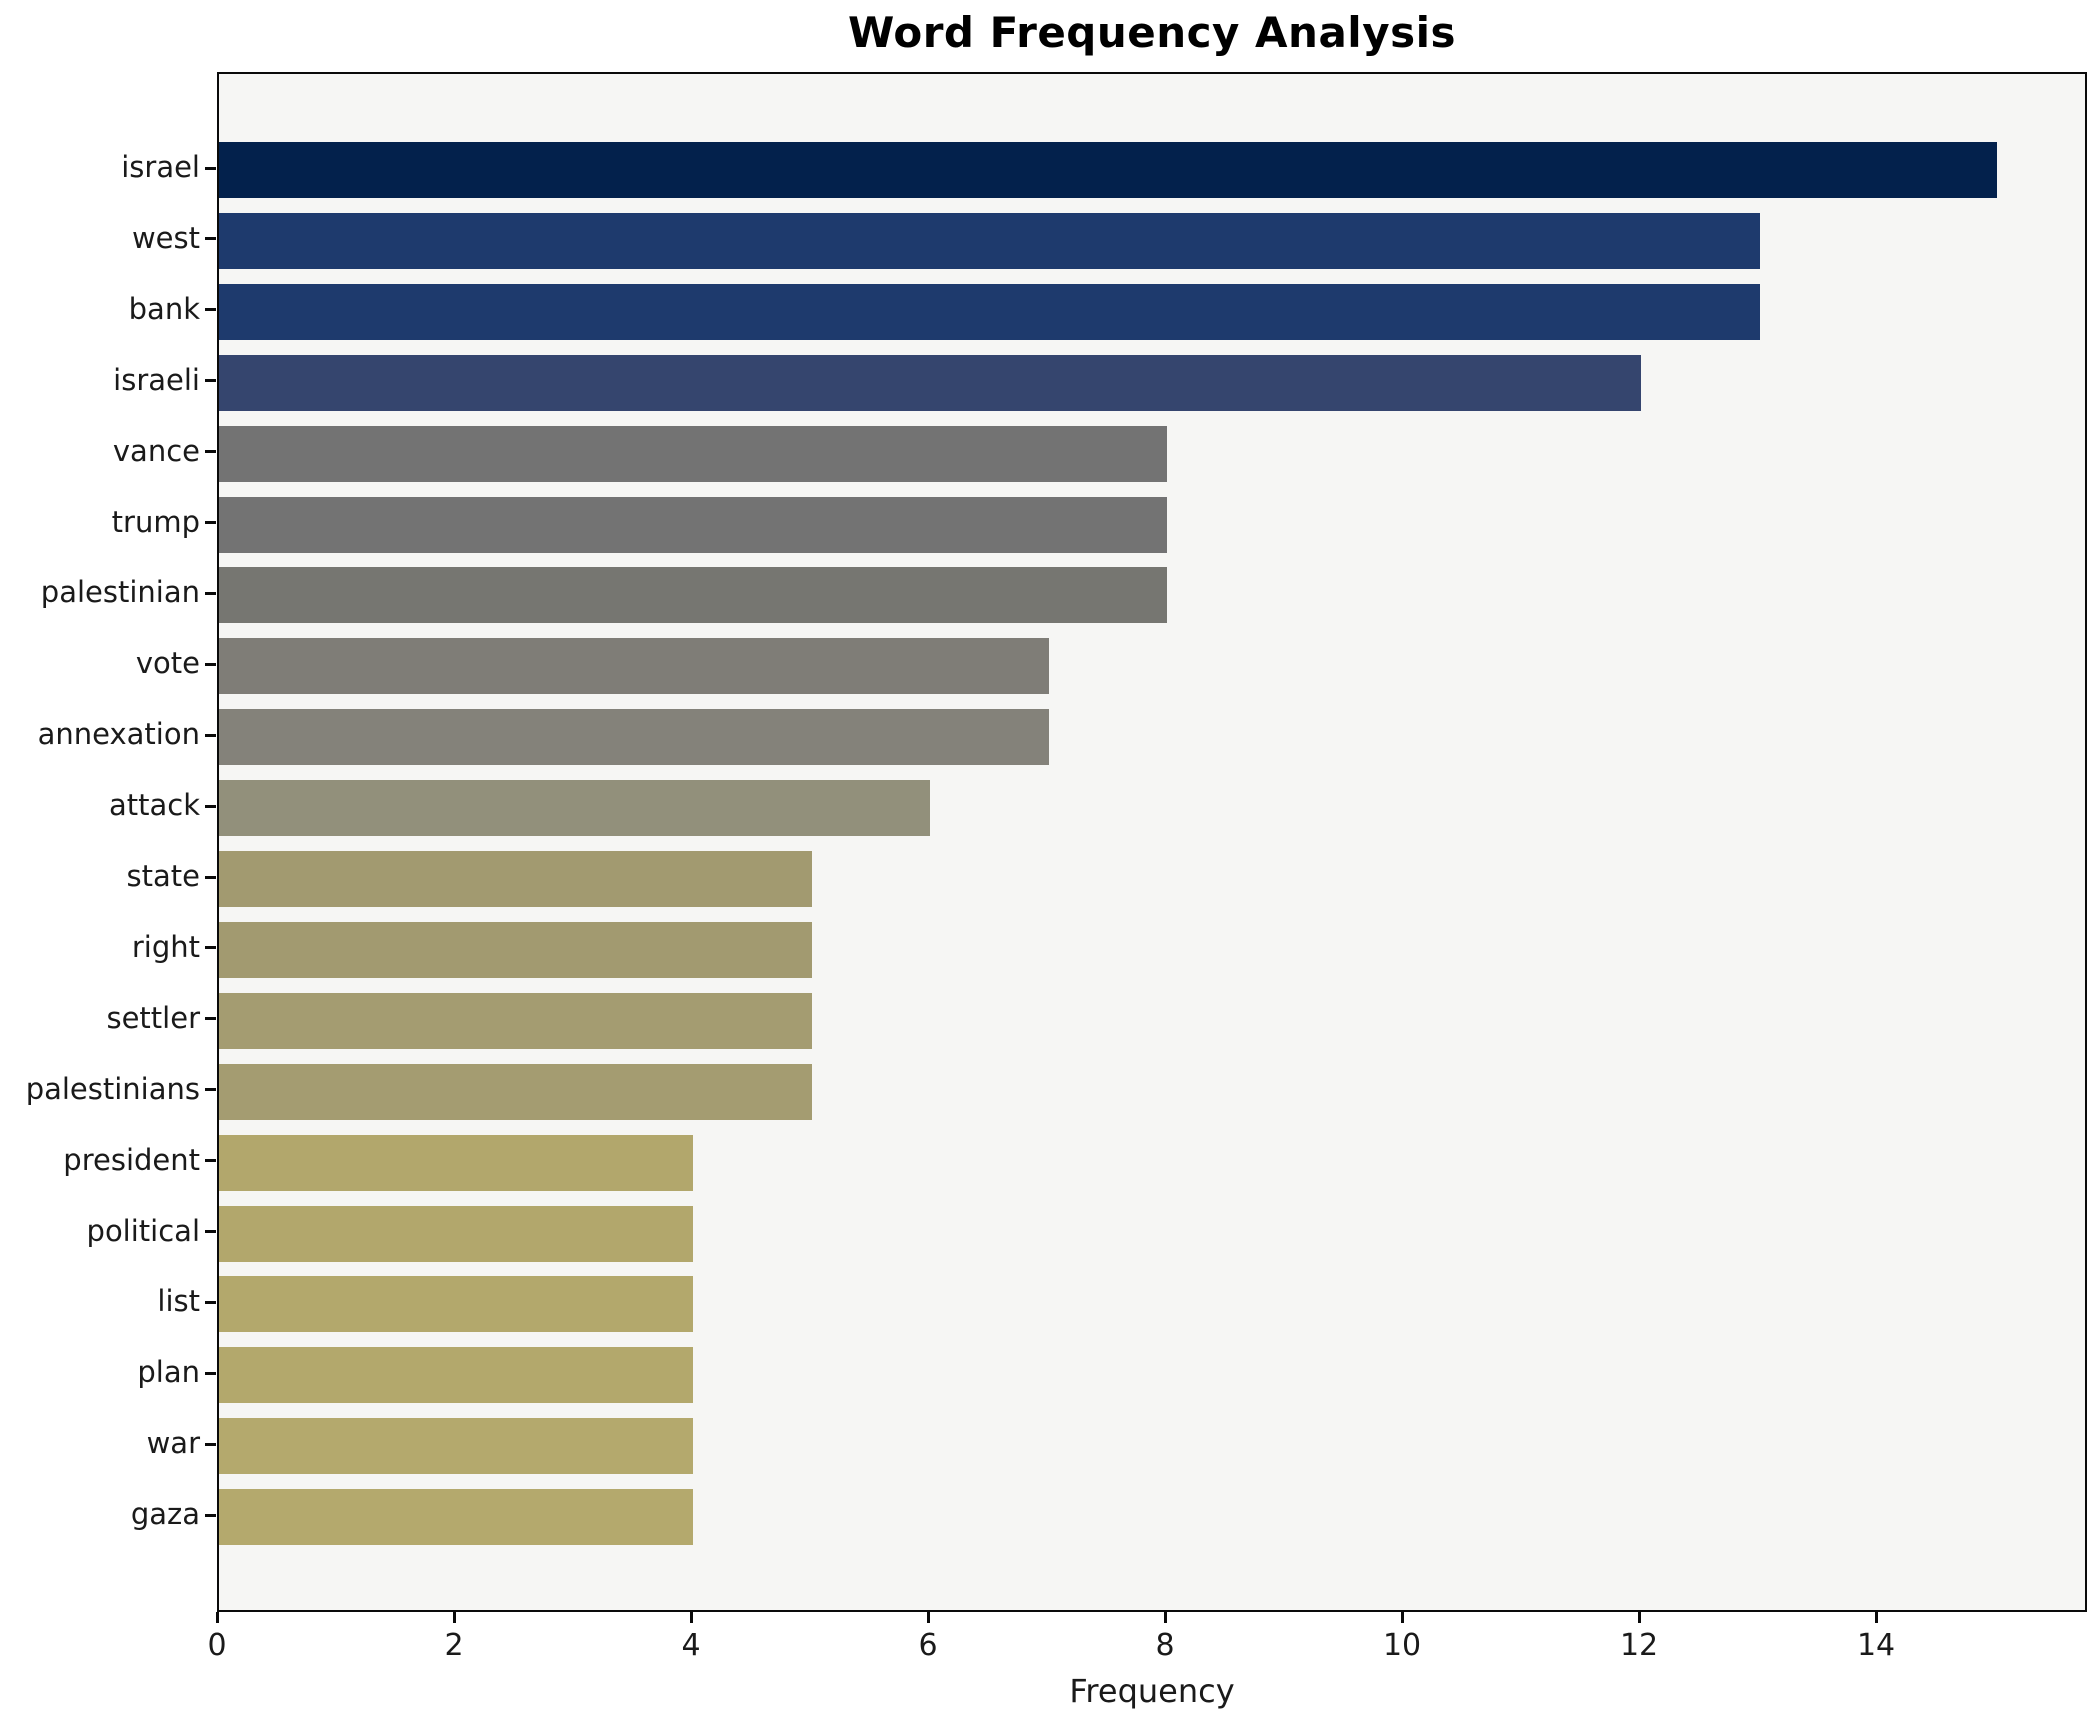 Image resolution: width=2095 pixels, height=1722 pixels. What do you see at coordinates (693, 453) in the screenshot?
I see `bar-vance` at bounding box center [693, 453].